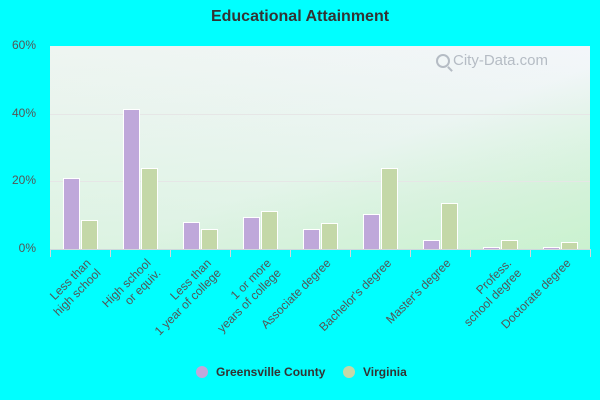  What do you see at coordinates (300, 16) in the screenshot?
I see `chart-title: Educational Attainment` at bounding box center [300, 16].